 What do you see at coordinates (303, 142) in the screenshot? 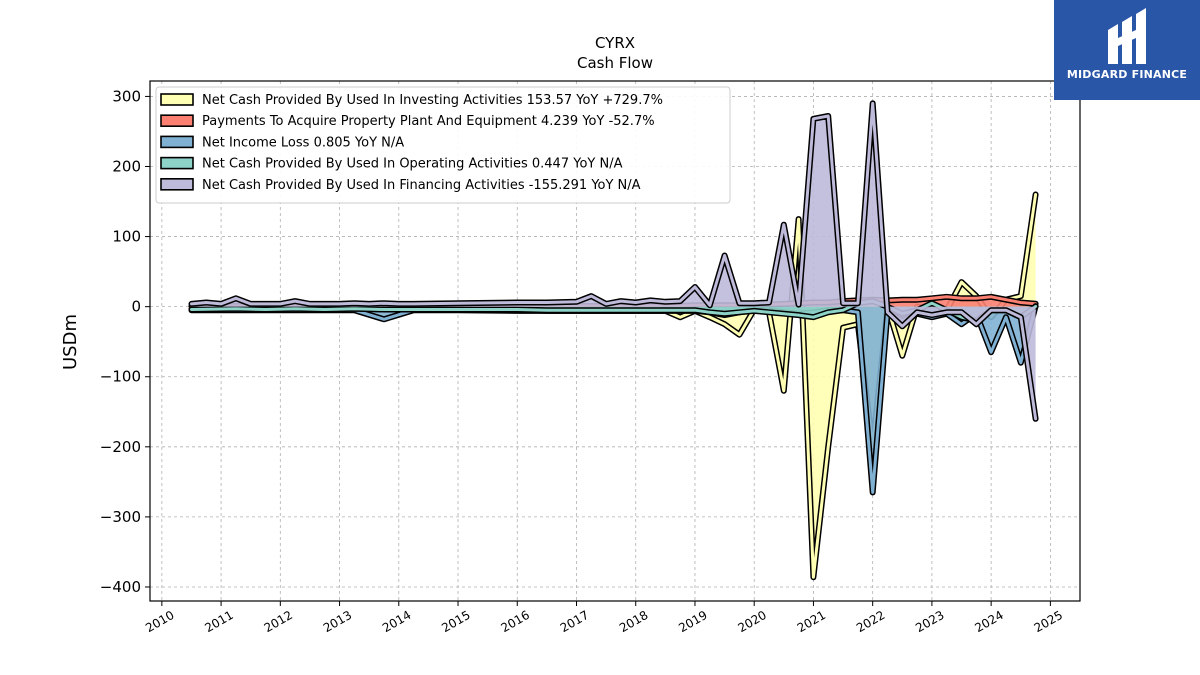
I see `legend-entry: Net Income Loss 0.805 YoY N/A` at bounding box center [303, 142].